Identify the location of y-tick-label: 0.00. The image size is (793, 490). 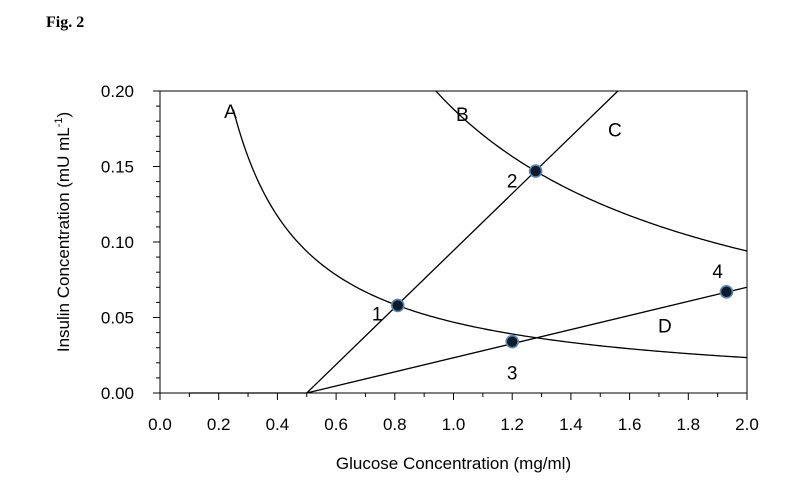
(117, 393).